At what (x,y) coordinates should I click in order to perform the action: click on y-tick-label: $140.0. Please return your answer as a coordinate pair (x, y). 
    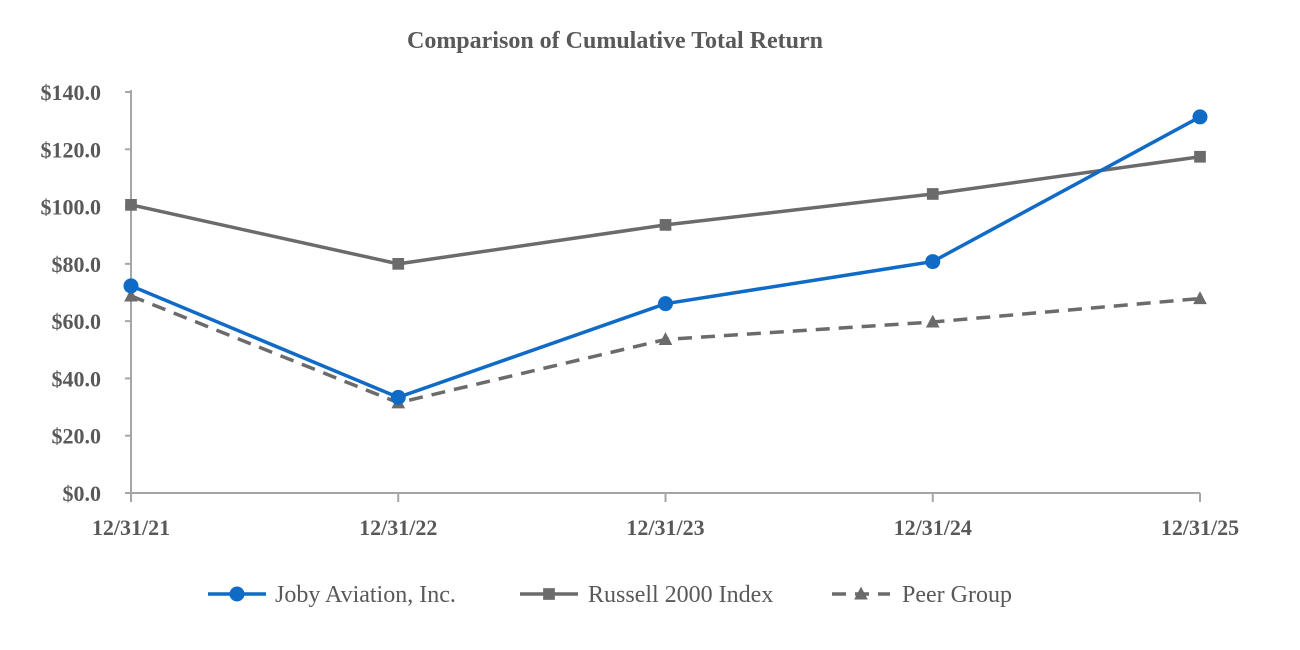
    Looking at the image, I should click on (71, 92).